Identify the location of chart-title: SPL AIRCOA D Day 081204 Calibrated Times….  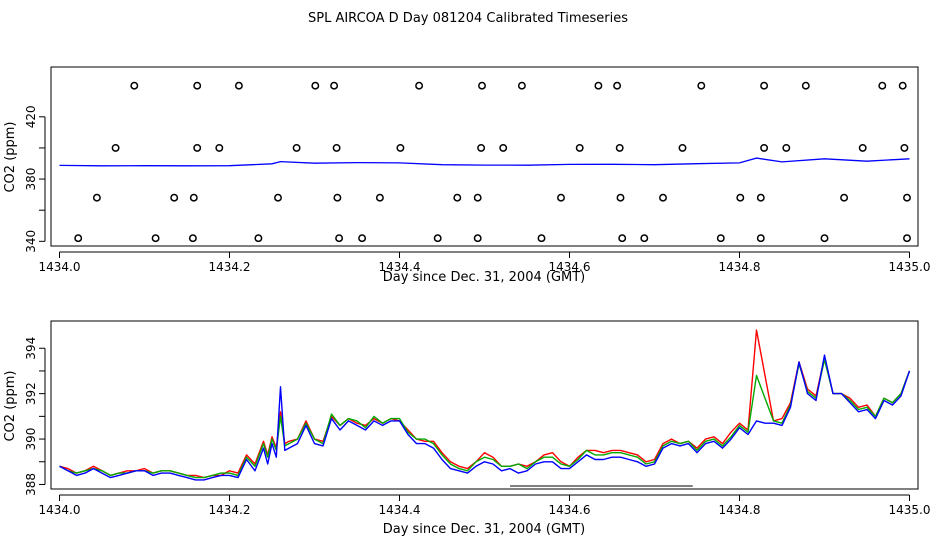
(468, 18).